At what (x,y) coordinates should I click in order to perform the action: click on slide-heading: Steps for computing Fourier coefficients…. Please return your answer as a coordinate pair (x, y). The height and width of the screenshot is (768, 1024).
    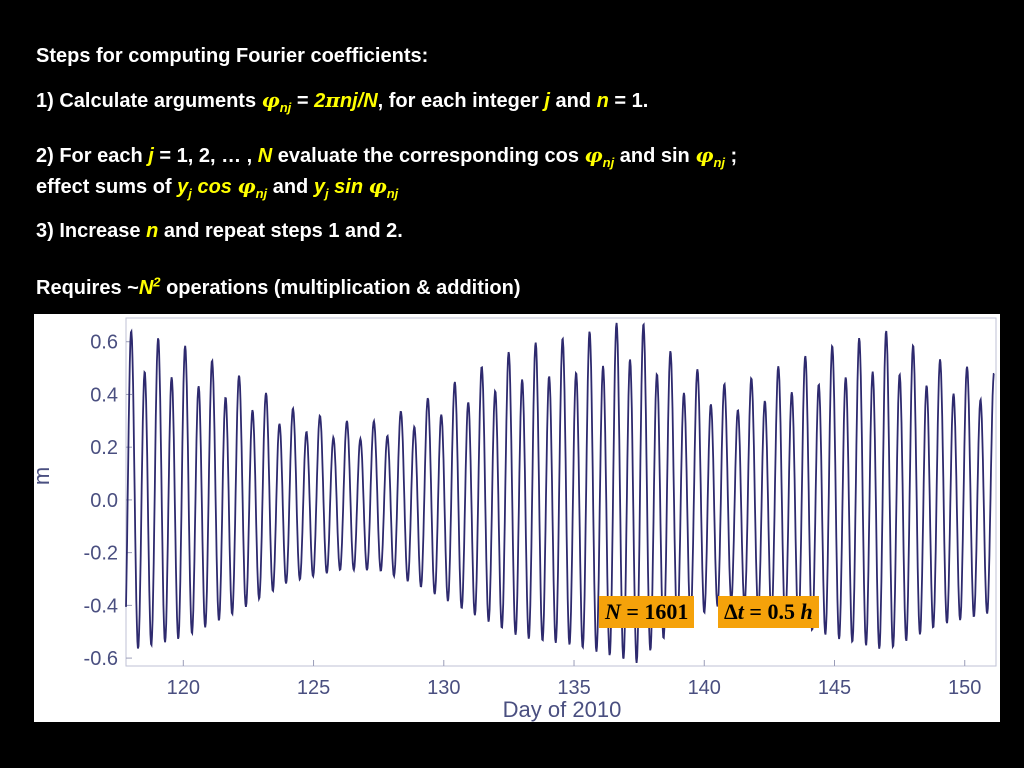
    Looking at the image, I should click on (232, 56).